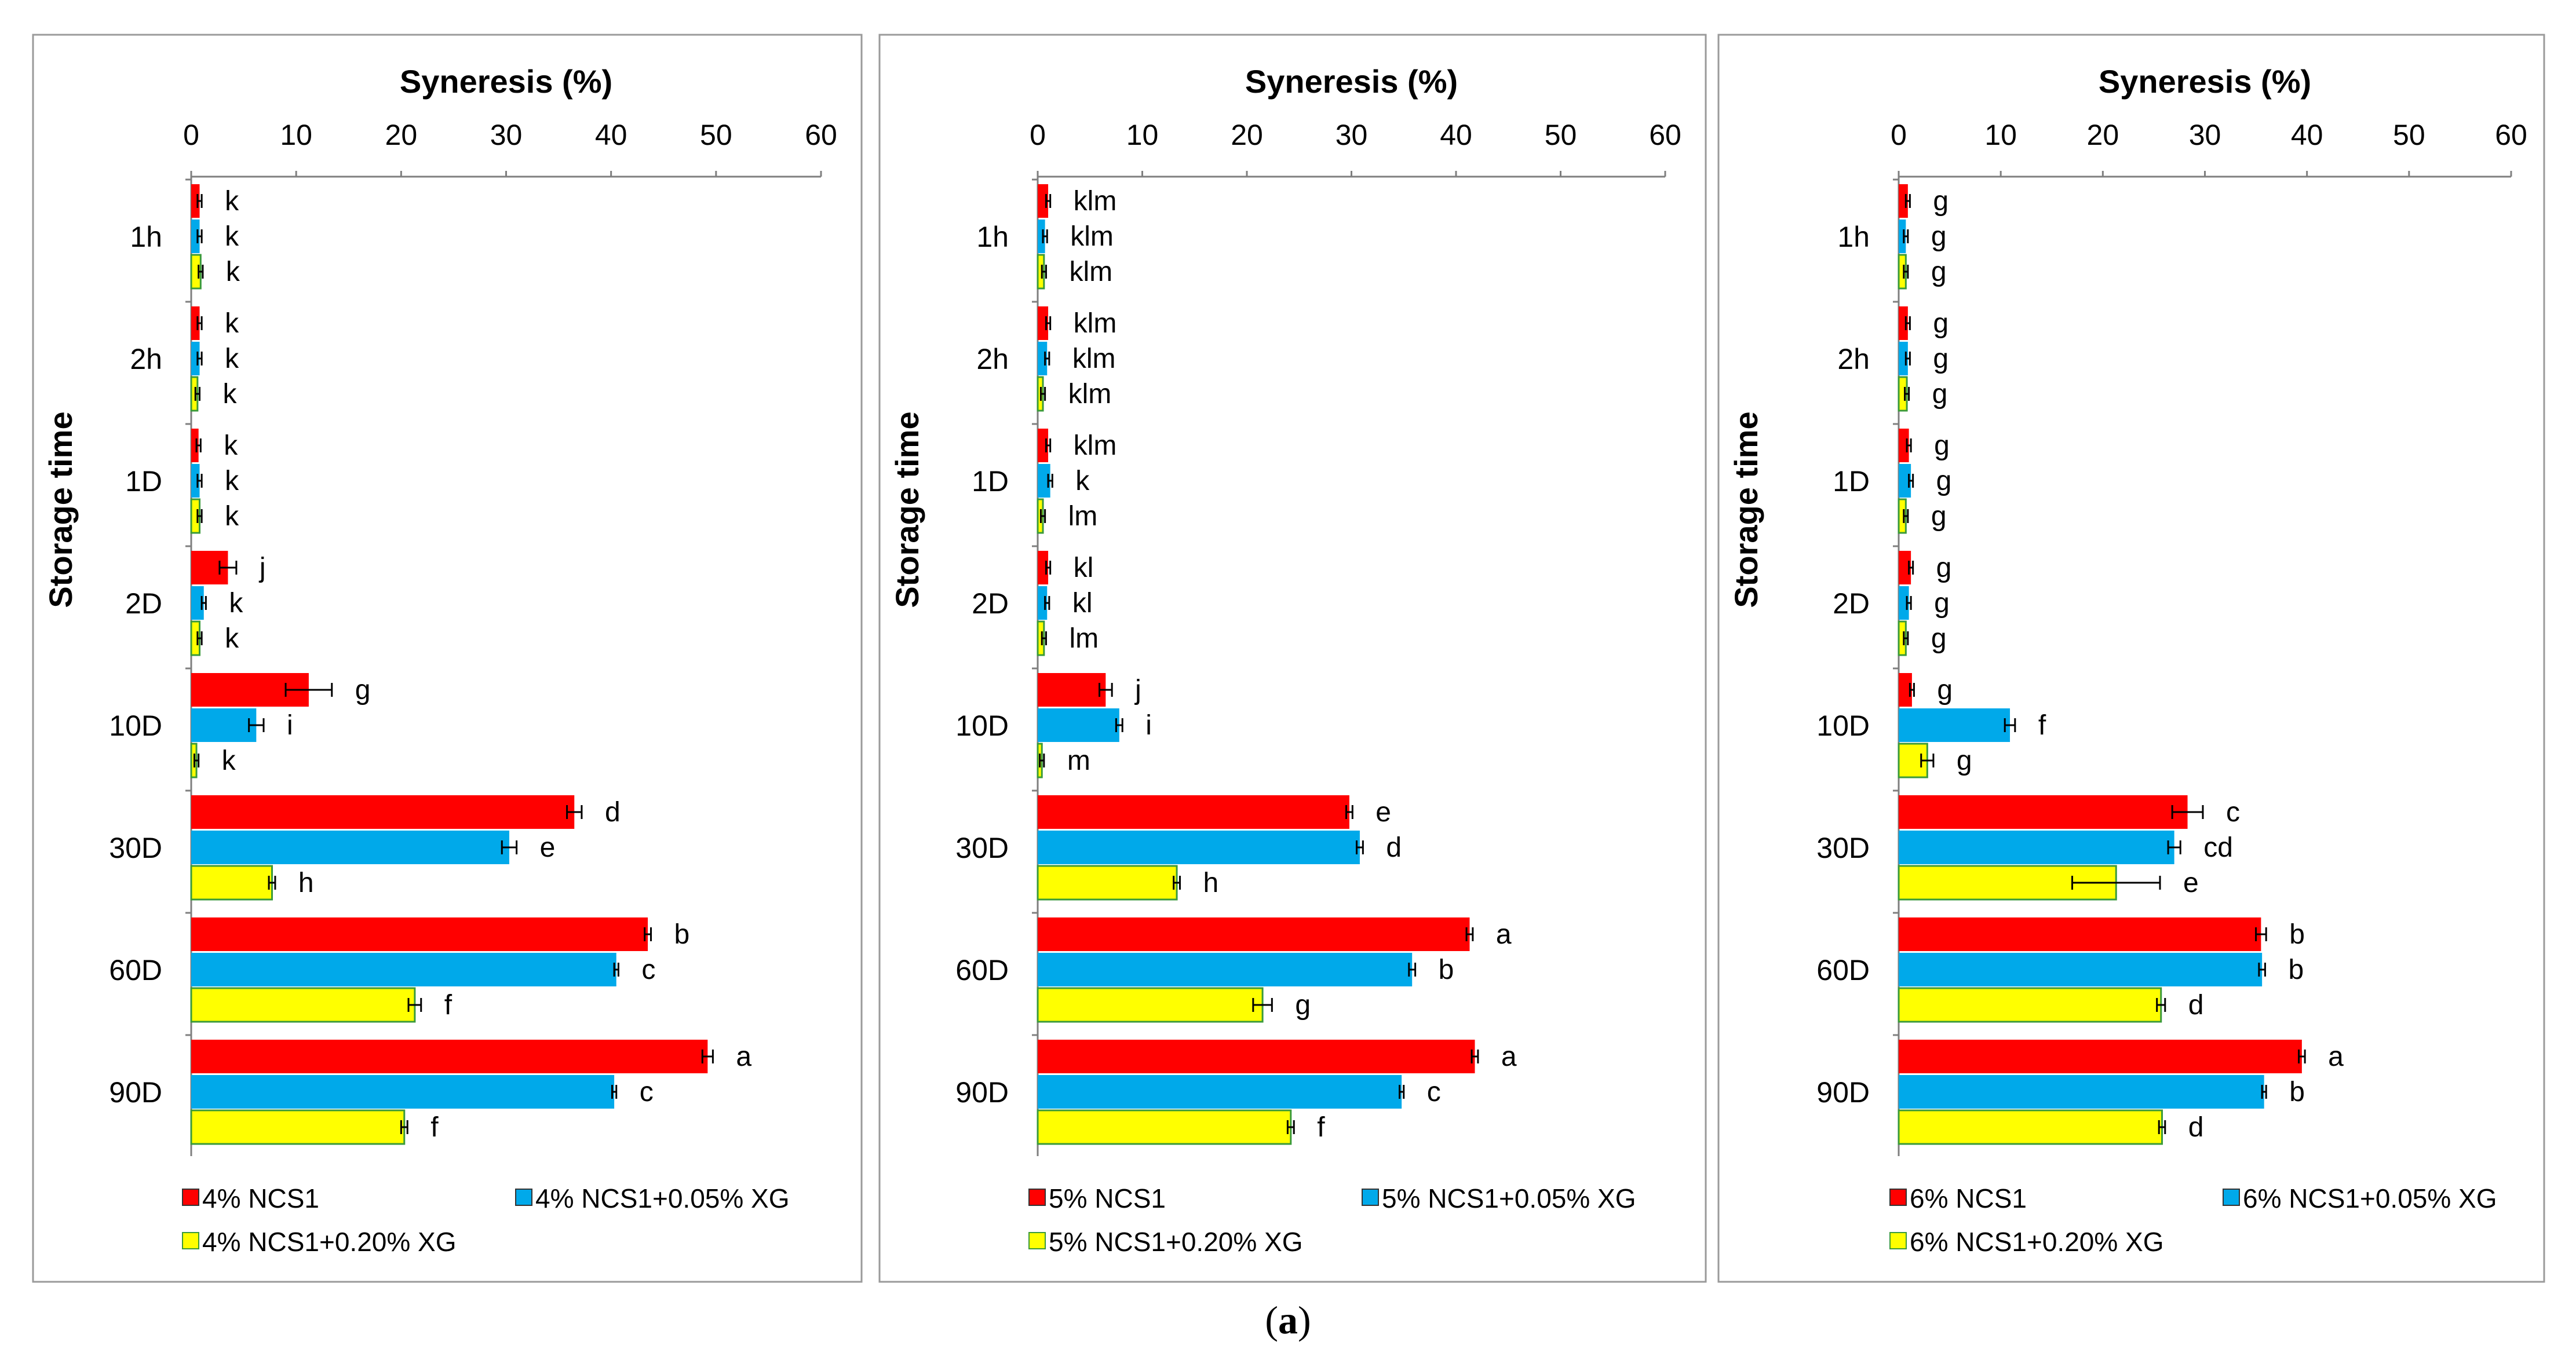 This screenshot has width=2576, height=1371. I want to click on data-label: cd, so click(2218, 847).